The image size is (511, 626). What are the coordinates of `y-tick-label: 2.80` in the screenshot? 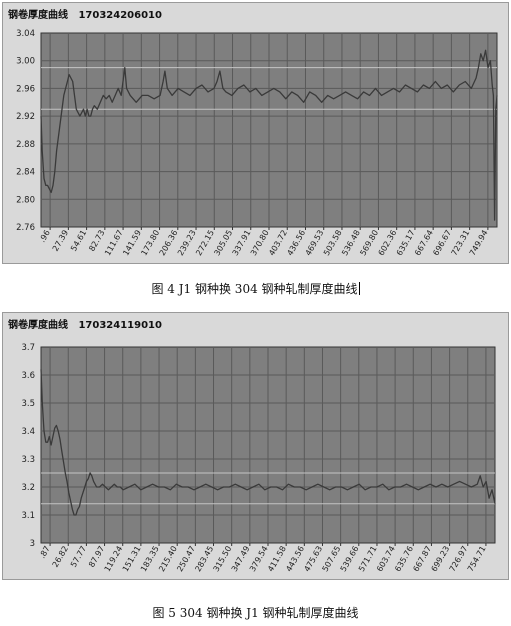 It's located at (25, 200).